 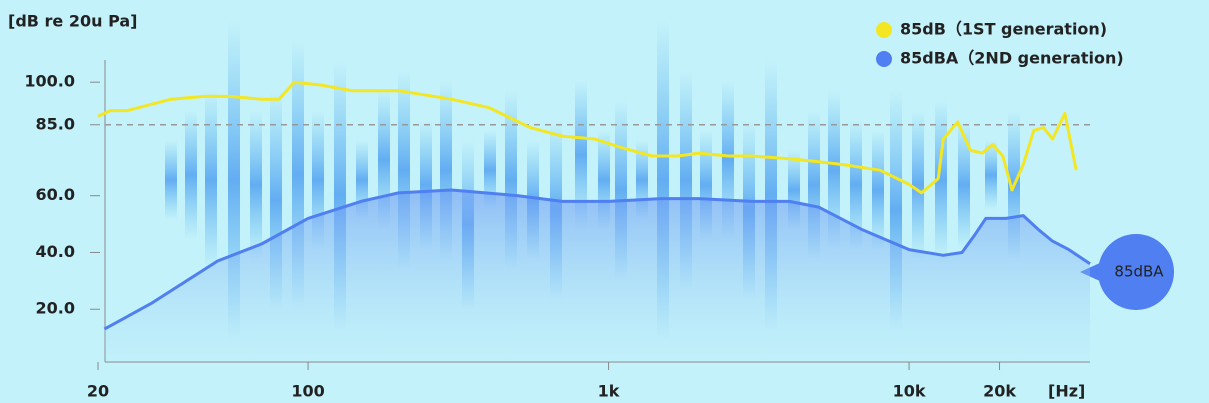 What do you see at coordinates (55, 123) in the screenshot?
I see `y-tick-label: 85.0` at bounding box center [55, 123].